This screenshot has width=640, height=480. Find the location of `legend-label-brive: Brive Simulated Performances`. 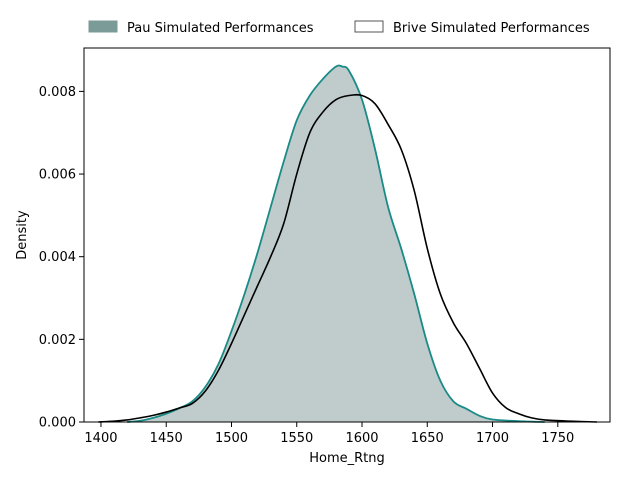

legend-label-brive: Brive Simulated Performances is located at coordinates (491, 28).